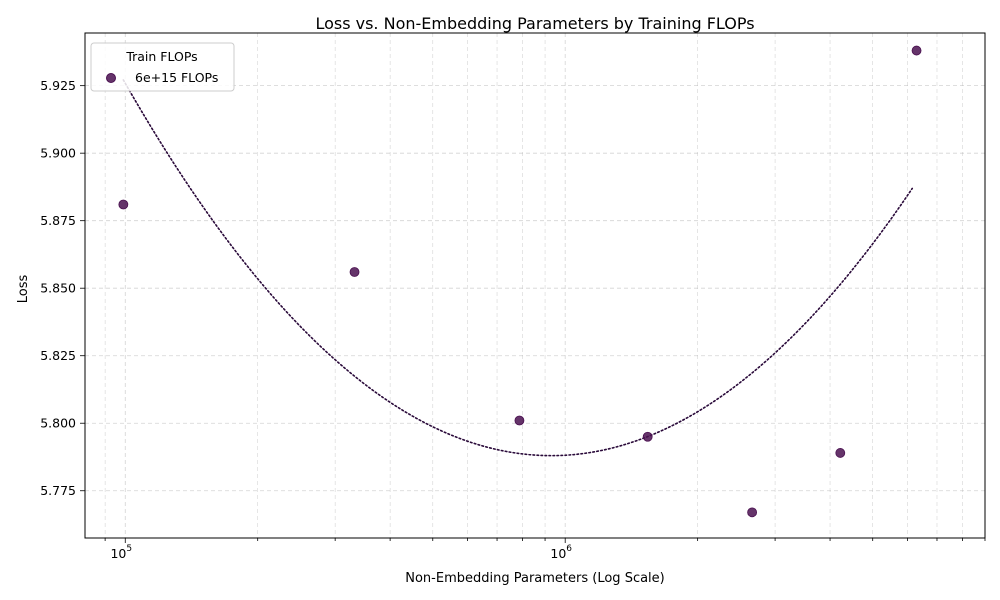  I want to click on legend: Train FLOPs 6e+15 FLOPs, so click(162, 67).